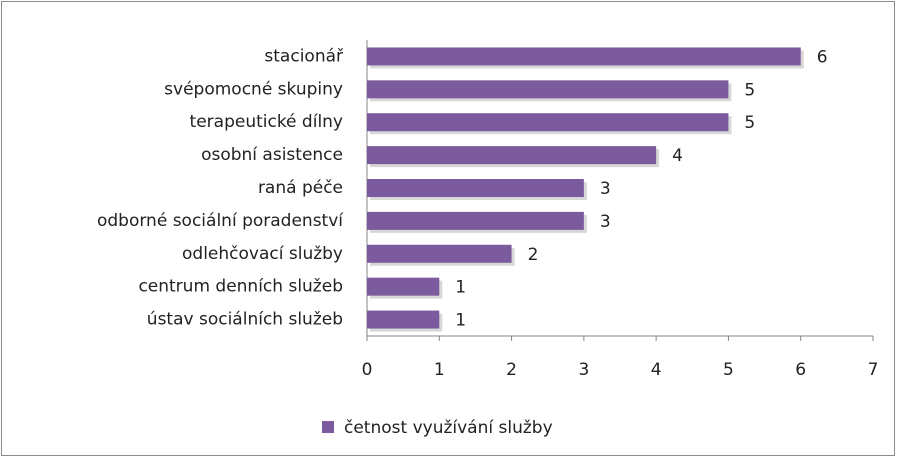  I want to click on data-label: 2, so click(533, 255).